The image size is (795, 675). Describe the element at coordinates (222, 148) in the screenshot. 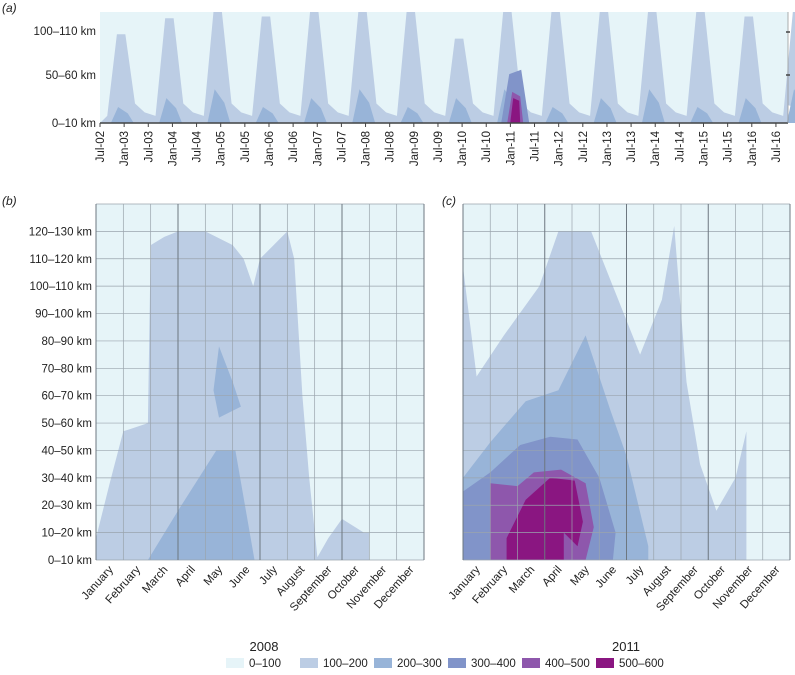

I see `a-xtick-label: Jan-05` at that location.